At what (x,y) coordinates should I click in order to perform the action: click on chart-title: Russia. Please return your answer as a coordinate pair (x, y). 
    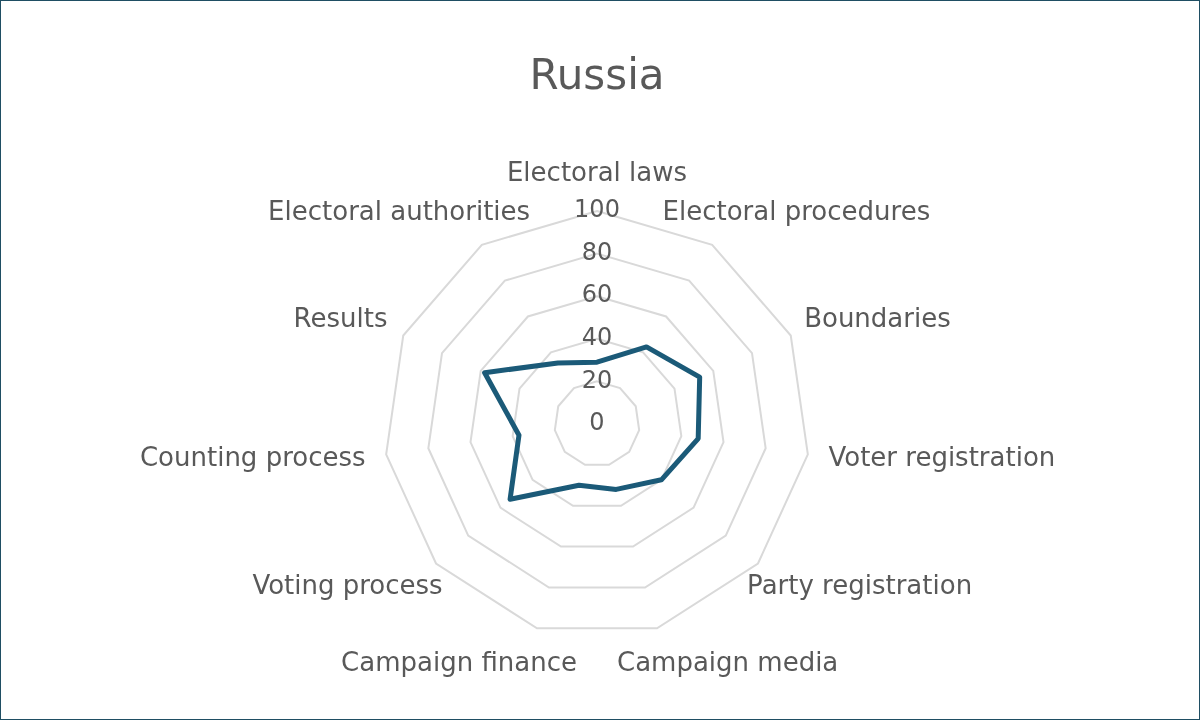
    Looking at the image, I should click on (597, 75).